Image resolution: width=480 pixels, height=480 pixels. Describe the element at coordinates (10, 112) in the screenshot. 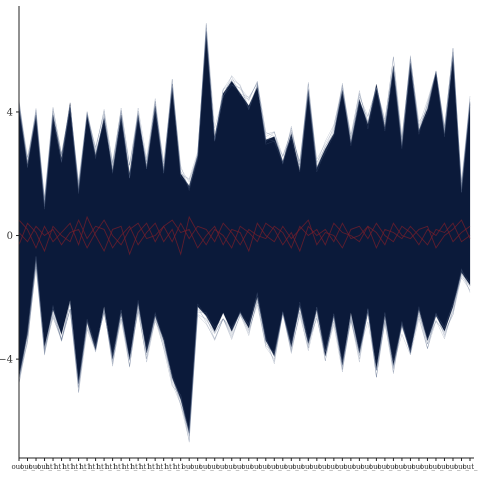

I see `y-tick-label: 4` at that location.